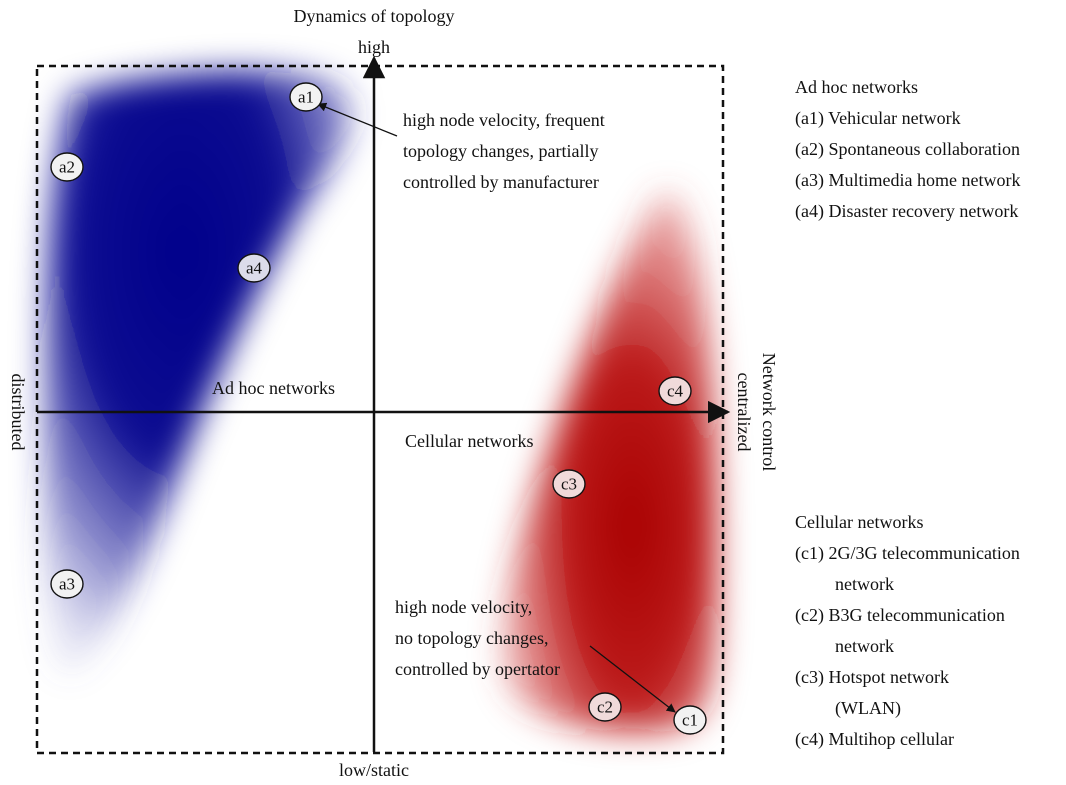 This screenshot has width=1066, height=785. I want to click on node-a1: a1, so click(306, 97).